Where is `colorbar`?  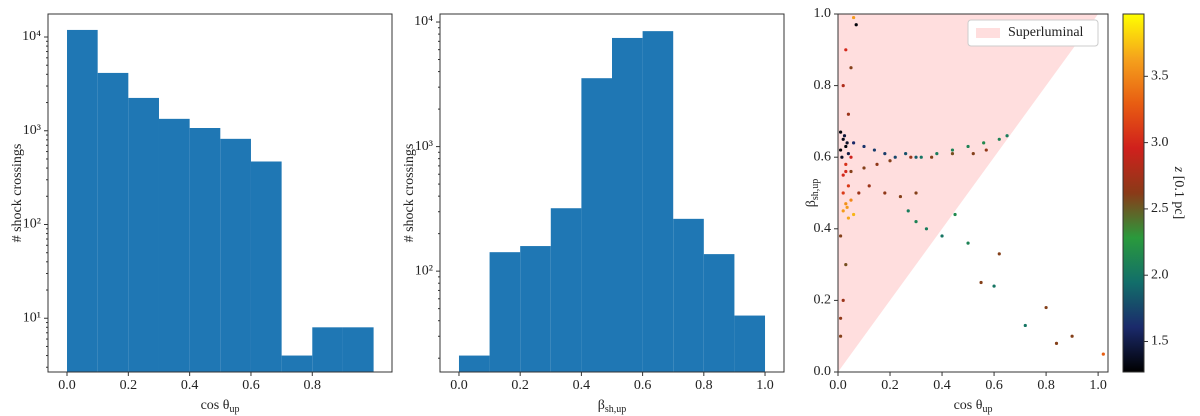
colorbar is located at coordinates (1133, 193).